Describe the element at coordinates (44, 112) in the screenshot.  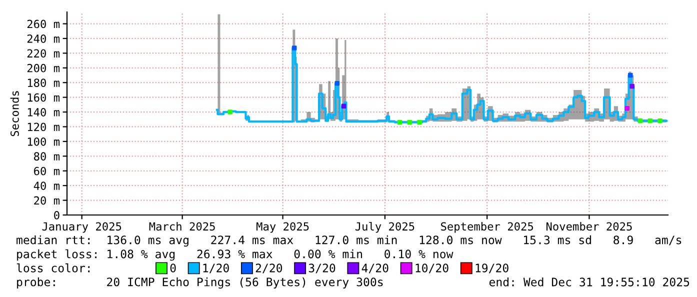
I see `y-tick-label: 140 m` at that location.